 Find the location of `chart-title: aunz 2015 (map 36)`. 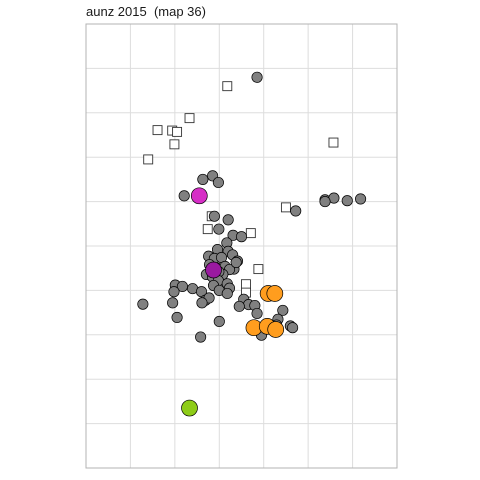

chart-title: aunz 2015 (map 36) is located at coordinates (146, 11).